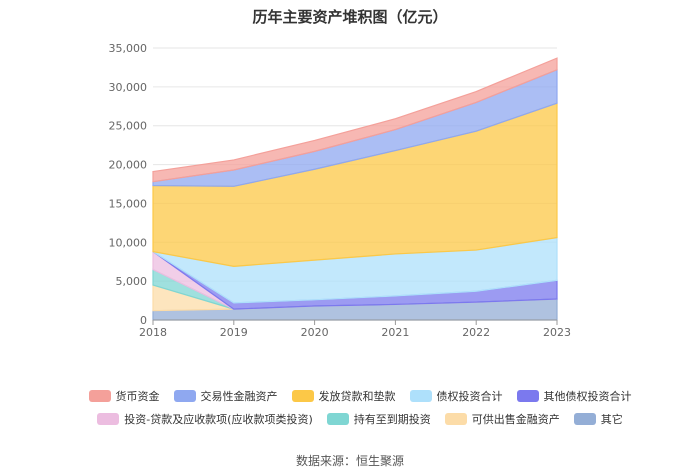  I want to click on legend-row: 投资-贷款及应收款项(应收款项类投资) 持有至到期投资 可供出售金融资产 其它, so click(360, 419).